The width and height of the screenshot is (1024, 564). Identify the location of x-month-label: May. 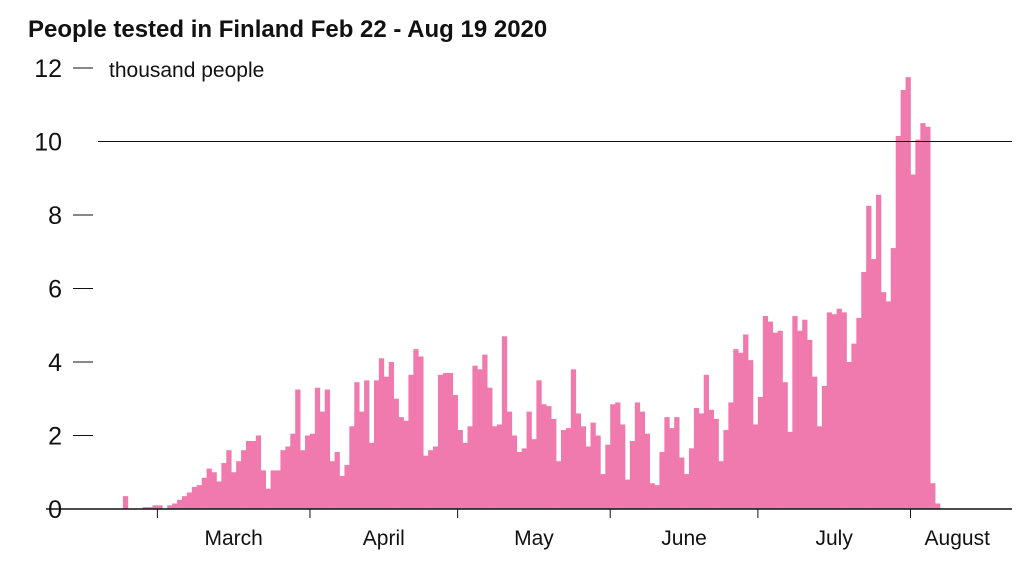
(534, 538).